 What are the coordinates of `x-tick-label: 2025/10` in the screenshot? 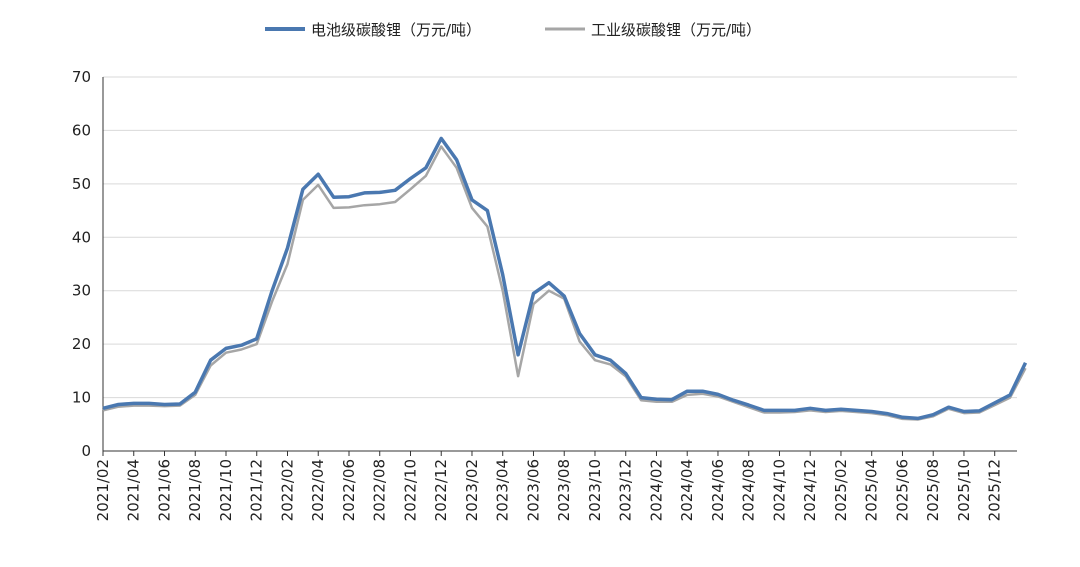 It's located at (964, 490).